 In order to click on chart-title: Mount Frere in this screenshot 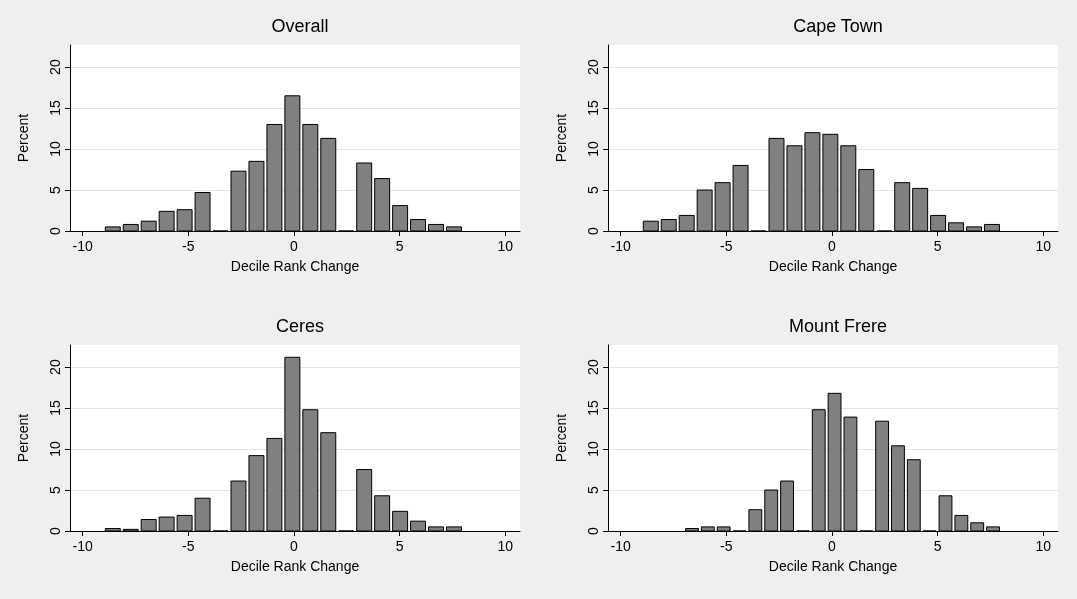, I will do `click(838, 325)`.